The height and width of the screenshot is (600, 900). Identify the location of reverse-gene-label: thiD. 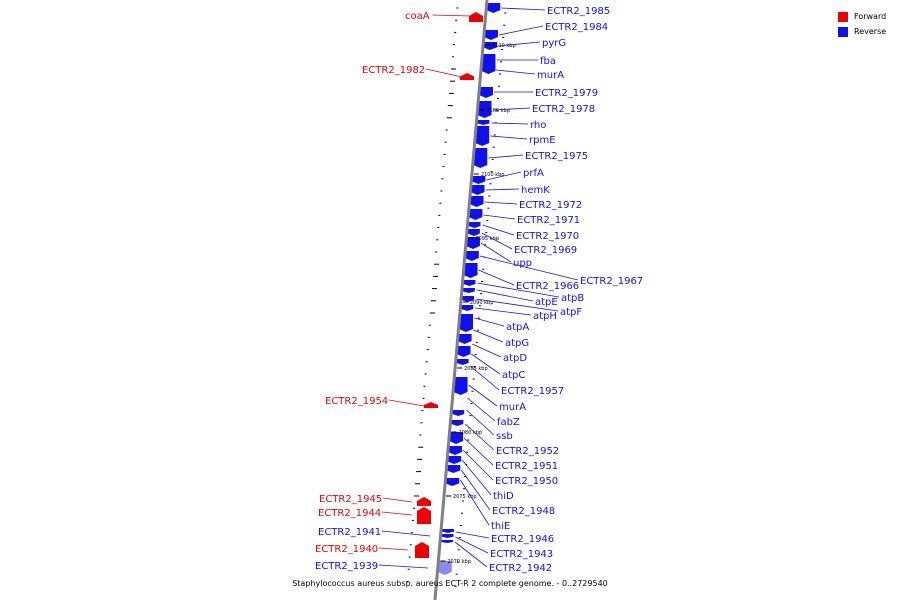
(503, 496).